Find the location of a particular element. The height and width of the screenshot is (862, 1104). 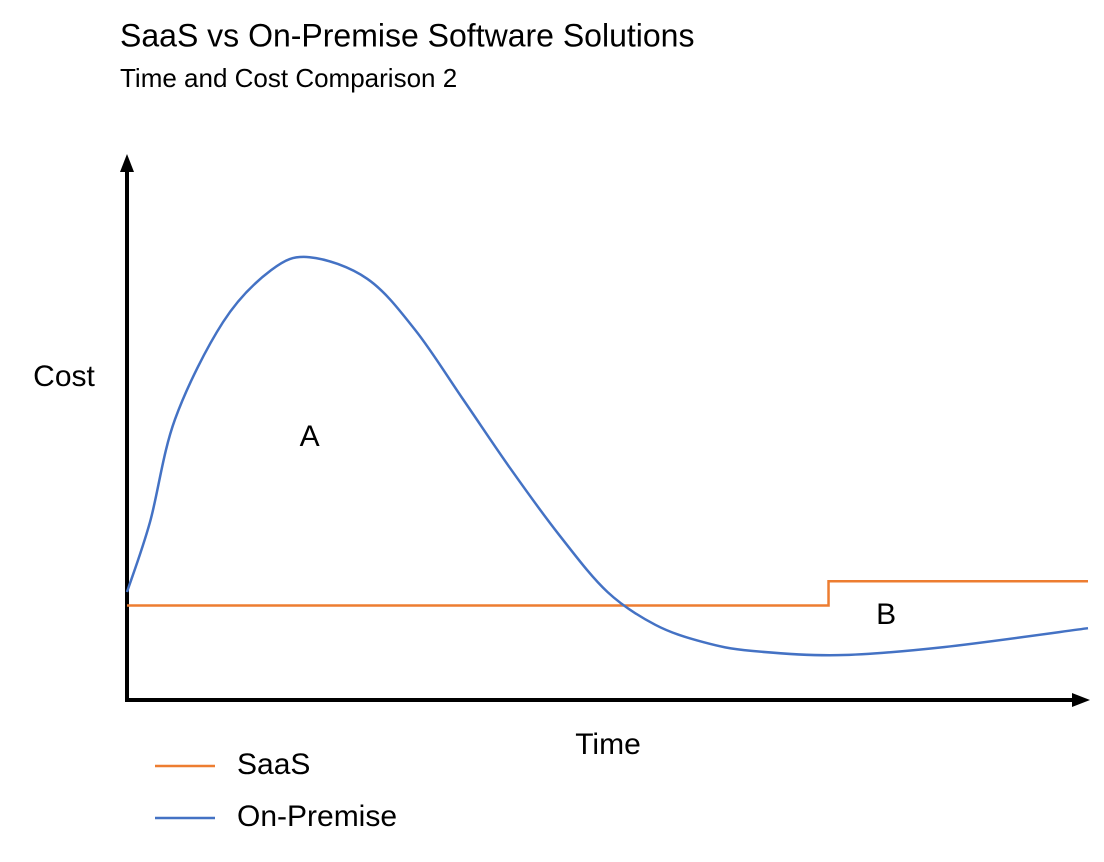

chart-subtitle: Time and Cost Comparison 2 is located at coordinates (288, 78).